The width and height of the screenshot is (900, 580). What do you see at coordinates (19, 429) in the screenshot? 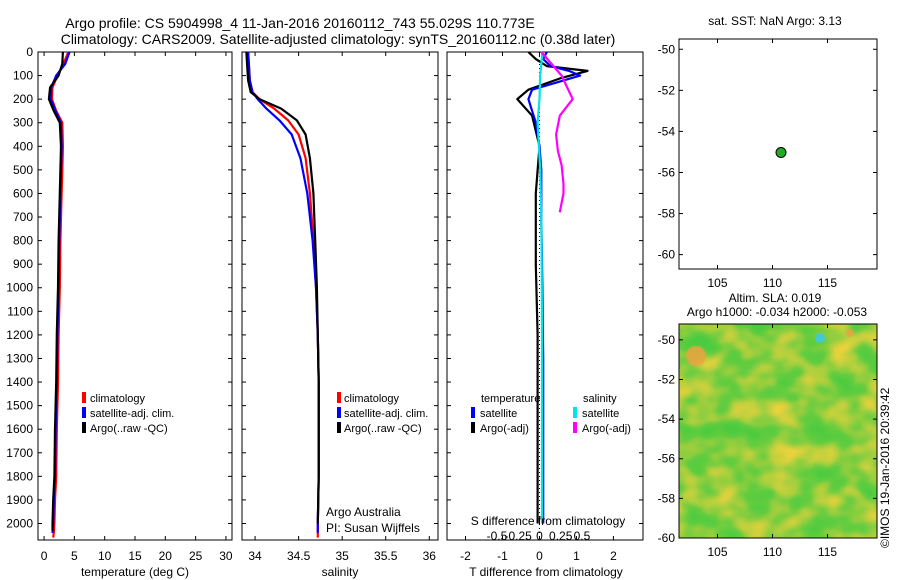
I see `depth-tick-label: 1600` at bounding box center [19, 429].